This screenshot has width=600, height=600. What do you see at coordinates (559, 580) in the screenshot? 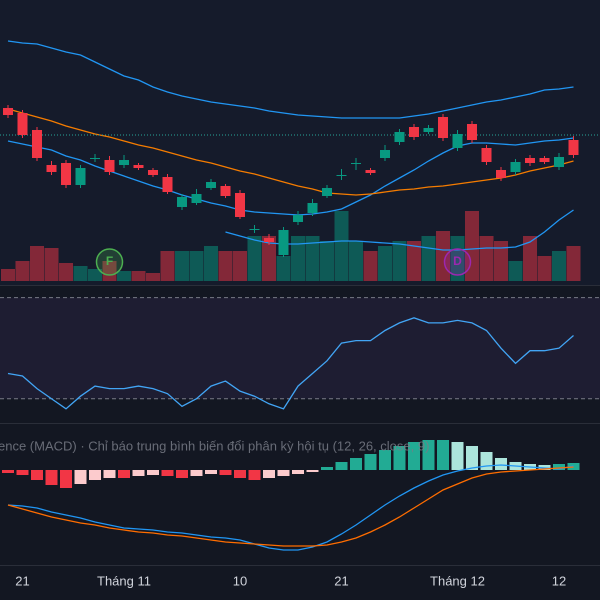
I see `x-tick-label: 12` at bounding box center [559, 580].